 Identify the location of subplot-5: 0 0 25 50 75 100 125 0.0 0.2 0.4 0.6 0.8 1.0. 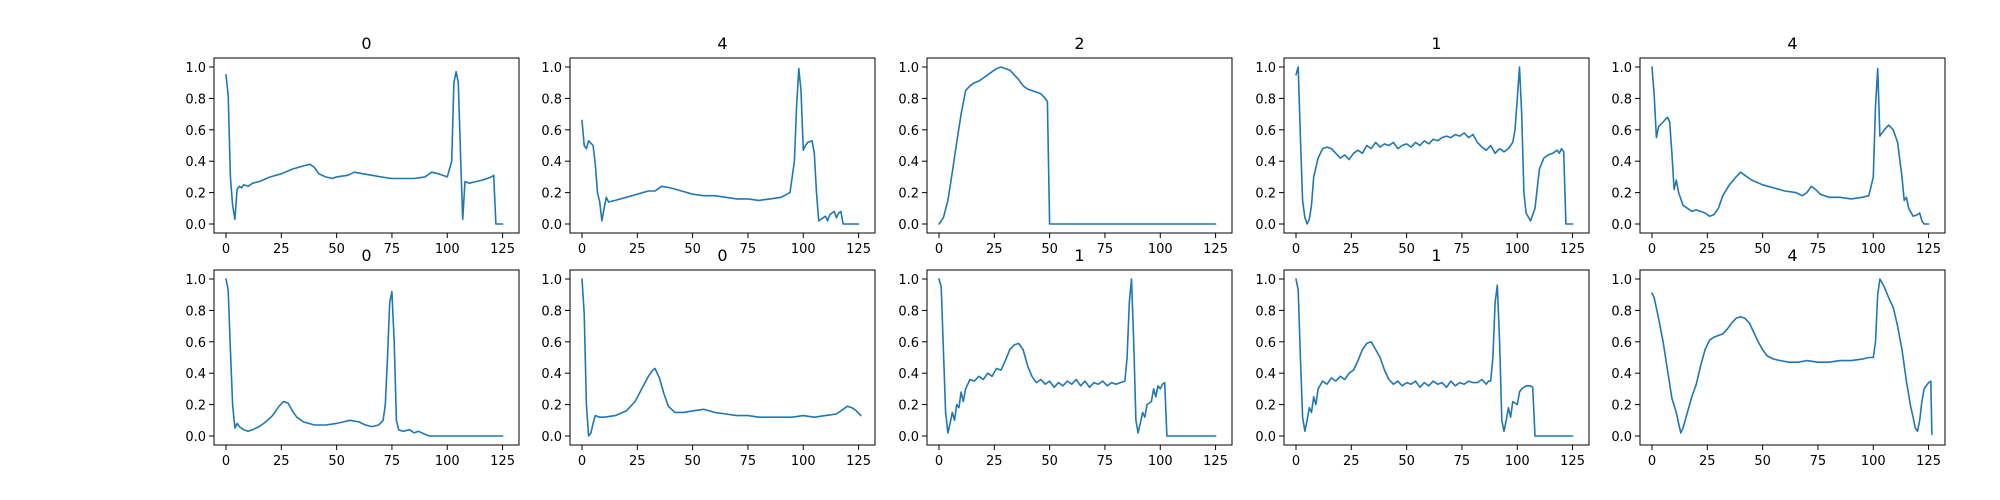
(352, 357).